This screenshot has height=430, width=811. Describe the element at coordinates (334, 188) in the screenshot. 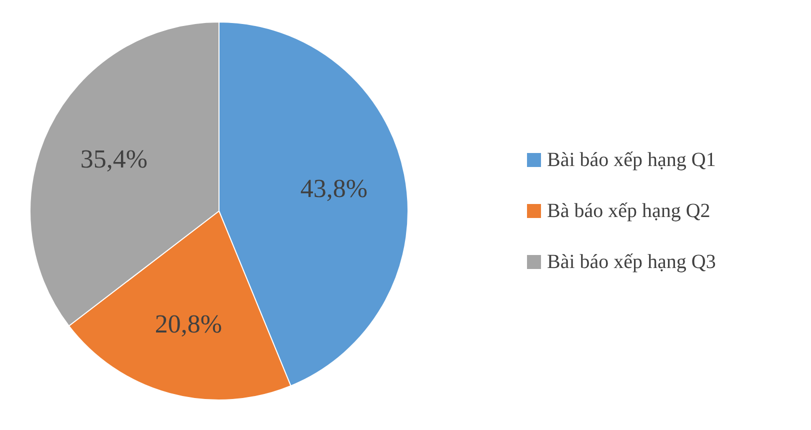

I see `data-label: 43,8%` at that location.